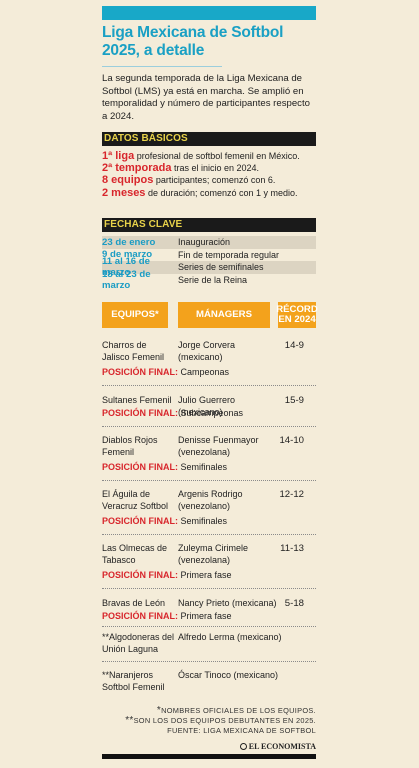 Image resolution: width=419 pixels, height=768 pixels. I want to click on manager-name: Óscar Tinoco (mexicano), so click(228, 675).